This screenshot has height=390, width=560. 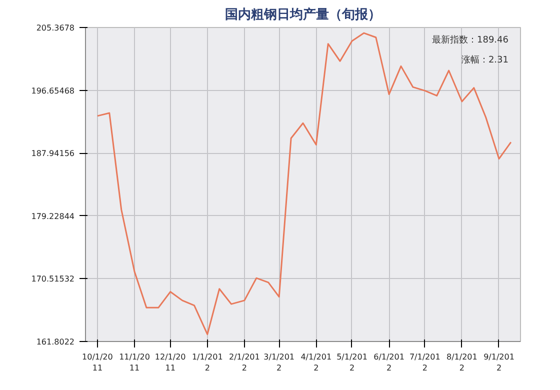 What do you see at coordinates (316, 362) in the screenshot?
I see `x-tick-label: 4/1/201 2` at bounding box center [316, 362].